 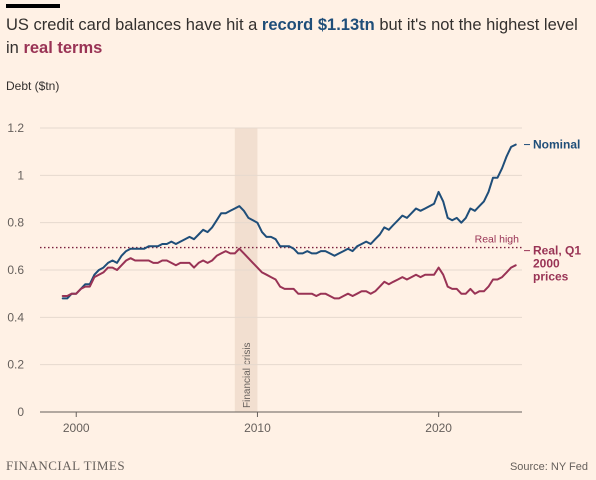 I want to click on x-tick-label: 2010, so click(x=257, y=428).